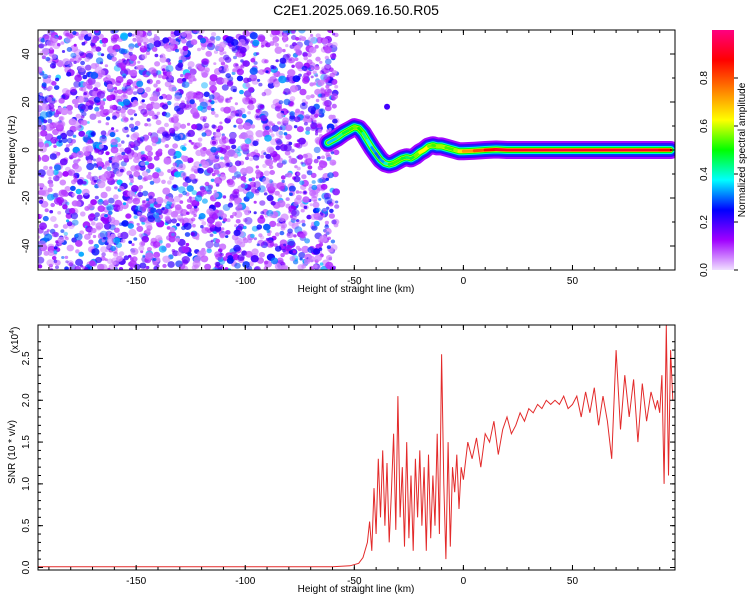 The height and width of the screenshot is (600, 750). I want to click on svg-text: 2.5, so click(26, 358).